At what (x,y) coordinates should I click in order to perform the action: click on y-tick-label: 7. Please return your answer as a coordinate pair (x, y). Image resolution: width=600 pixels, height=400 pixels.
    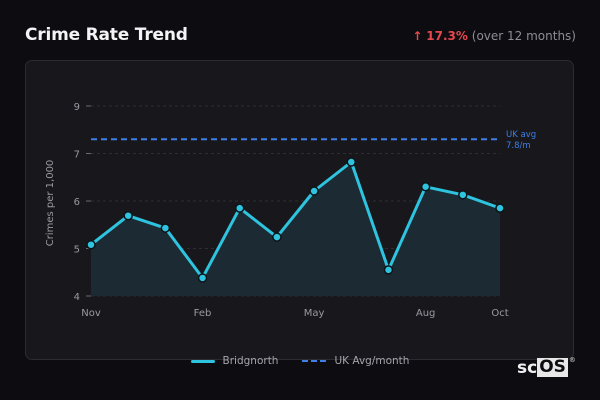
    Looking at the image, I should click on (77, 155).